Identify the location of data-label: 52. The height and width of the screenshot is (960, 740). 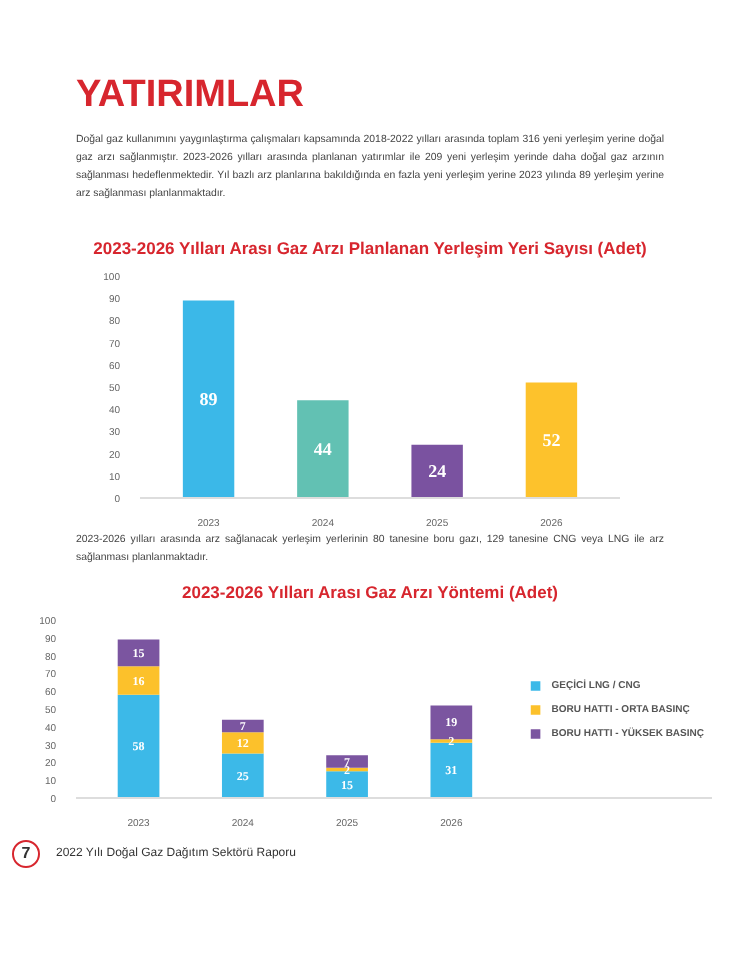
(552, 440).